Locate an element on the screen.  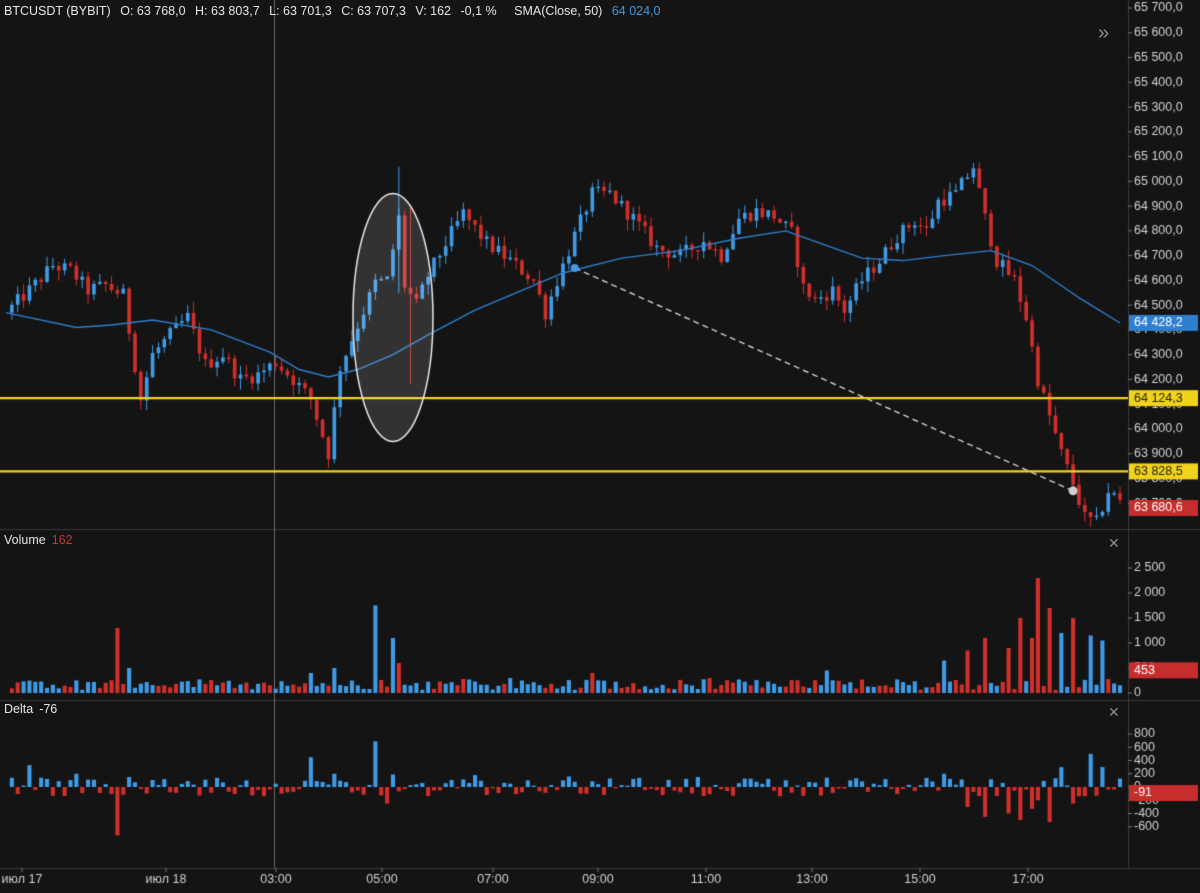
volume-panel-title: Volume 162 is located at coordinates (38, 540).